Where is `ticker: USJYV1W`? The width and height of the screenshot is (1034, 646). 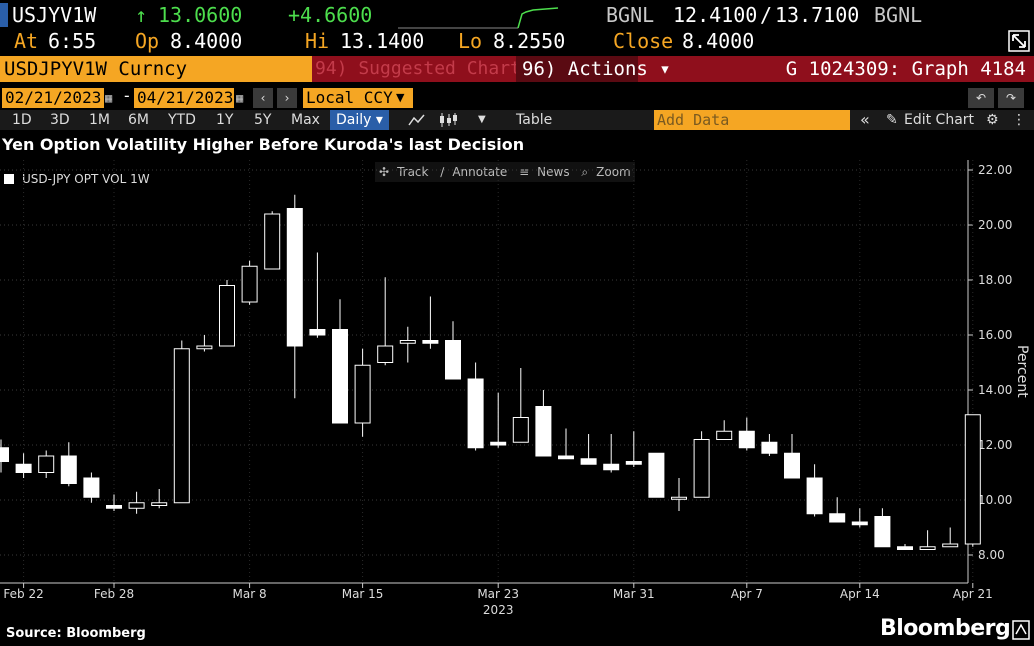
ticker: USJYV1W is located at coordinates (54, 15).